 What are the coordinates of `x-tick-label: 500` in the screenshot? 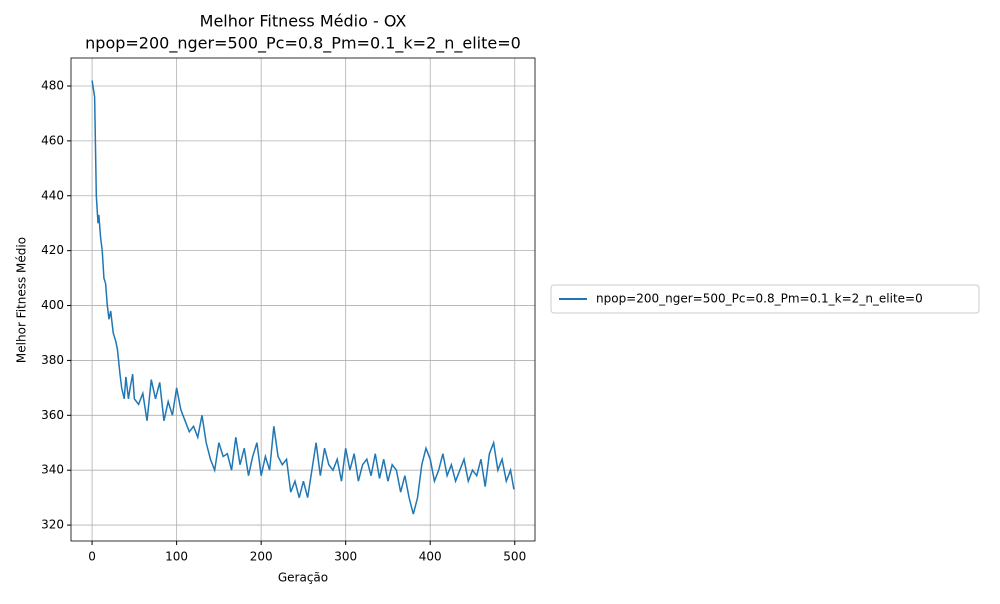 It's located at (514, 557).